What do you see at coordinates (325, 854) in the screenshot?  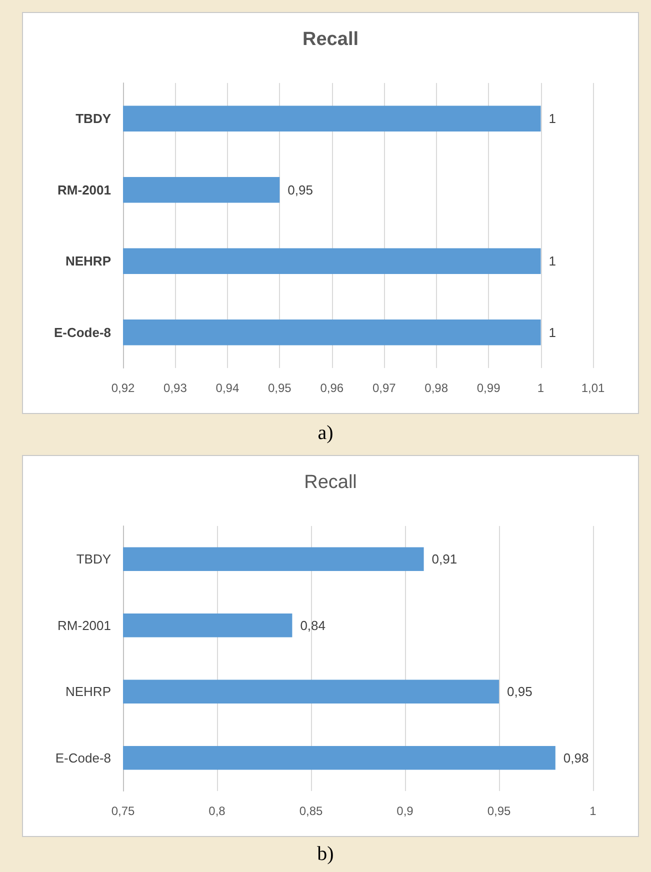 I see `text: b)` at bounding box center [325, 854].